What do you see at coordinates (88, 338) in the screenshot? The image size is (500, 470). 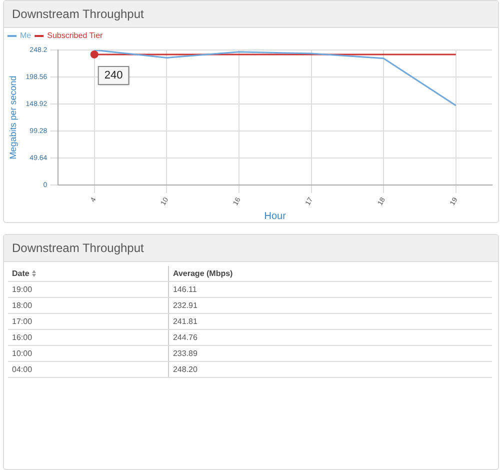 I see `text: 16:00` at bounding box center [88, 338].